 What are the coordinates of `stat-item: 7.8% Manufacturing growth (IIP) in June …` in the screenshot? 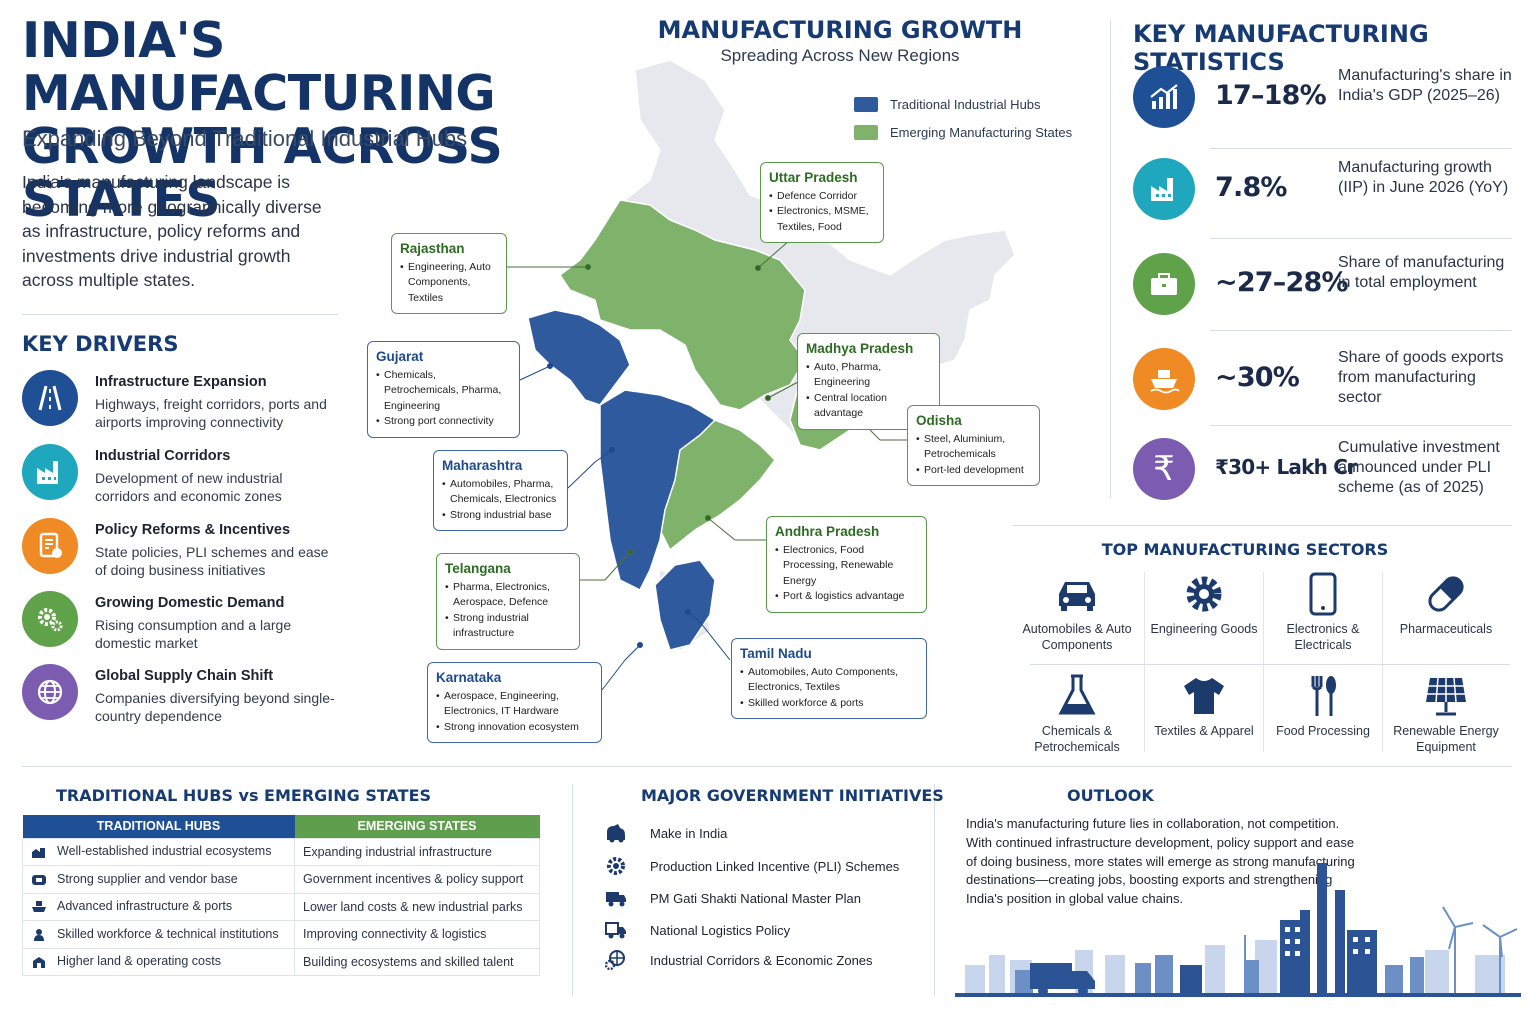 It's located at (1323, 192).